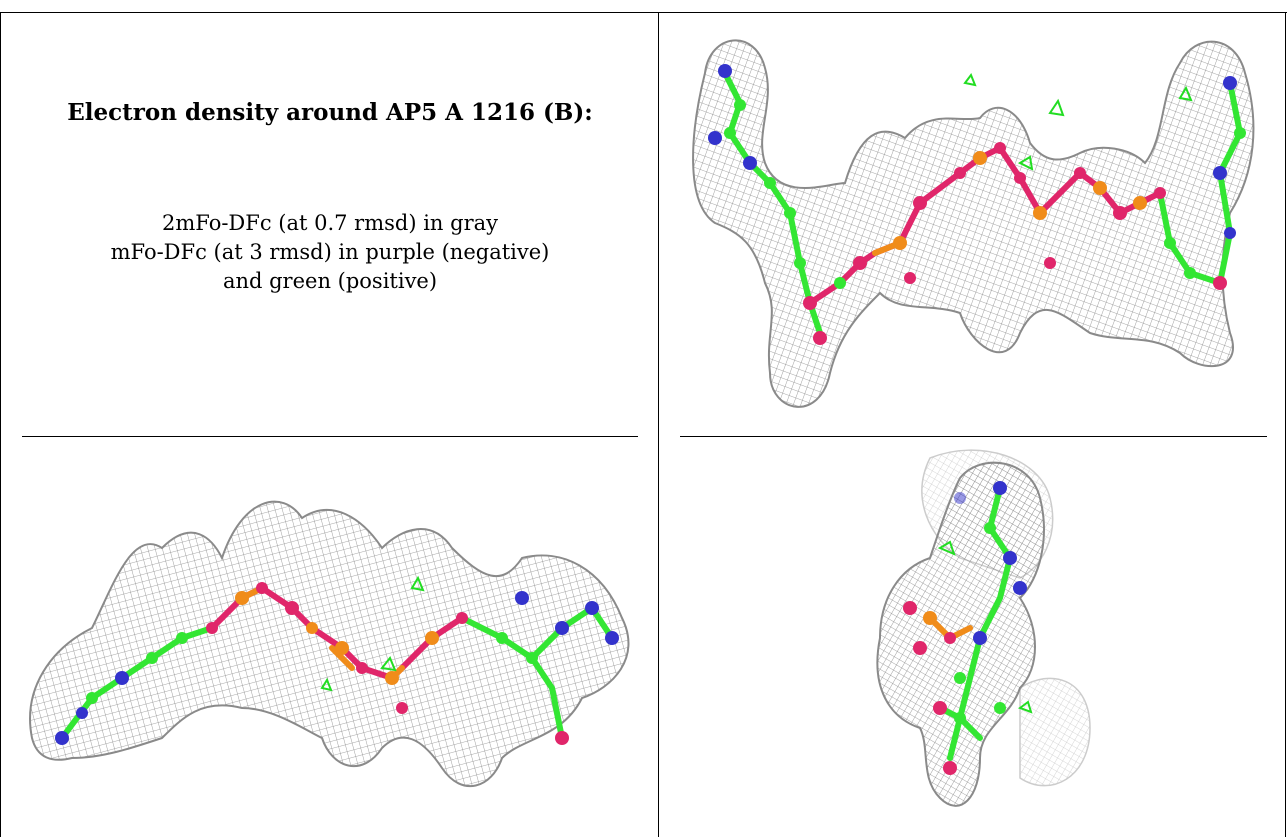 Image resolution: width=1287 pixels, height=837 pixels. What do you see at coordinates (643, 12) in the screenshot?
I see `table-top-border` at bounding box center [643, 12].